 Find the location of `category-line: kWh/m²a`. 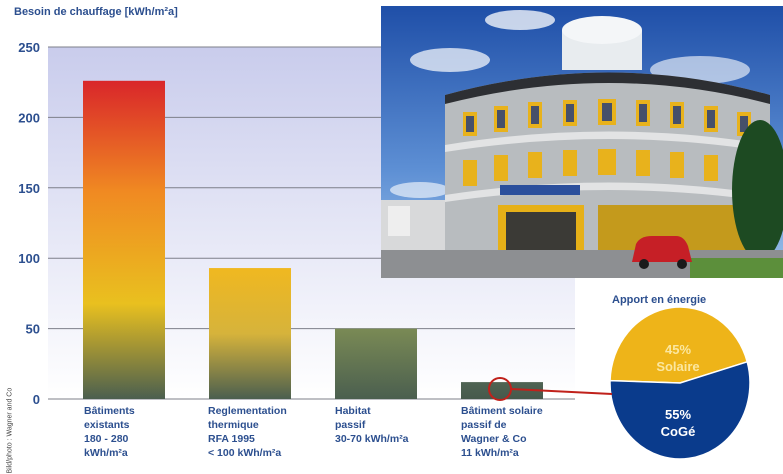

category-line: kWh/m²a is located at coordinates (106, 453).